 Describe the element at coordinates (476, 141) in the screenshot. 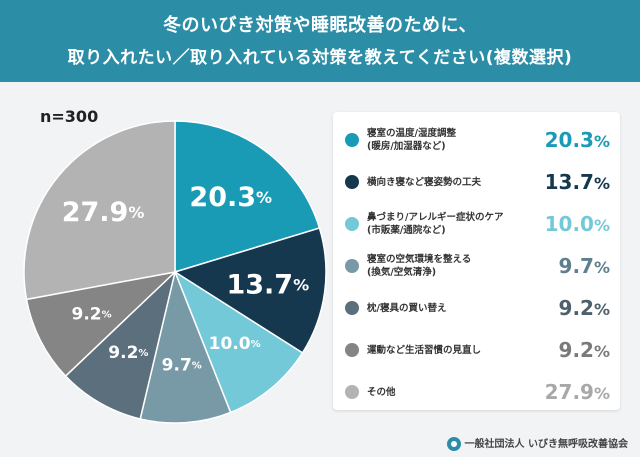

I see `legend-item-1: 寝室の温度/湿度調整 (暖房/加湿器など) 20.3%` at that location.